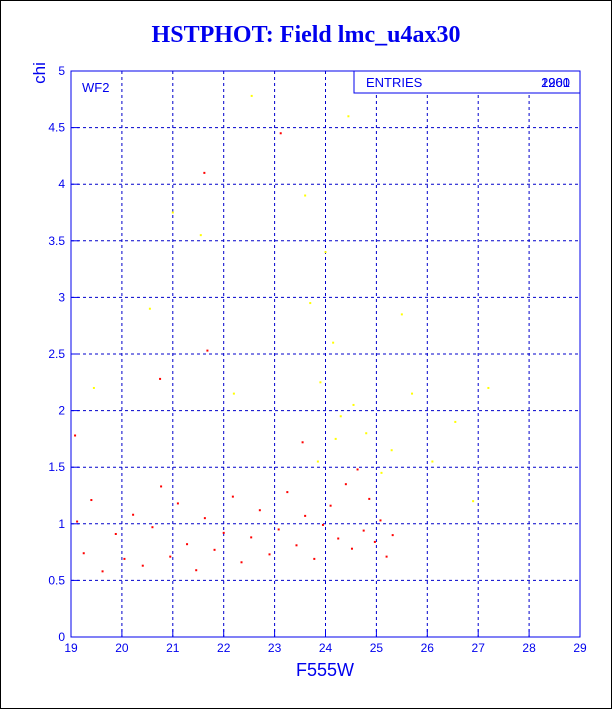 This screenshot has height=709, width=612. I want to click on x-tick-label: 25, so click(377, 648).